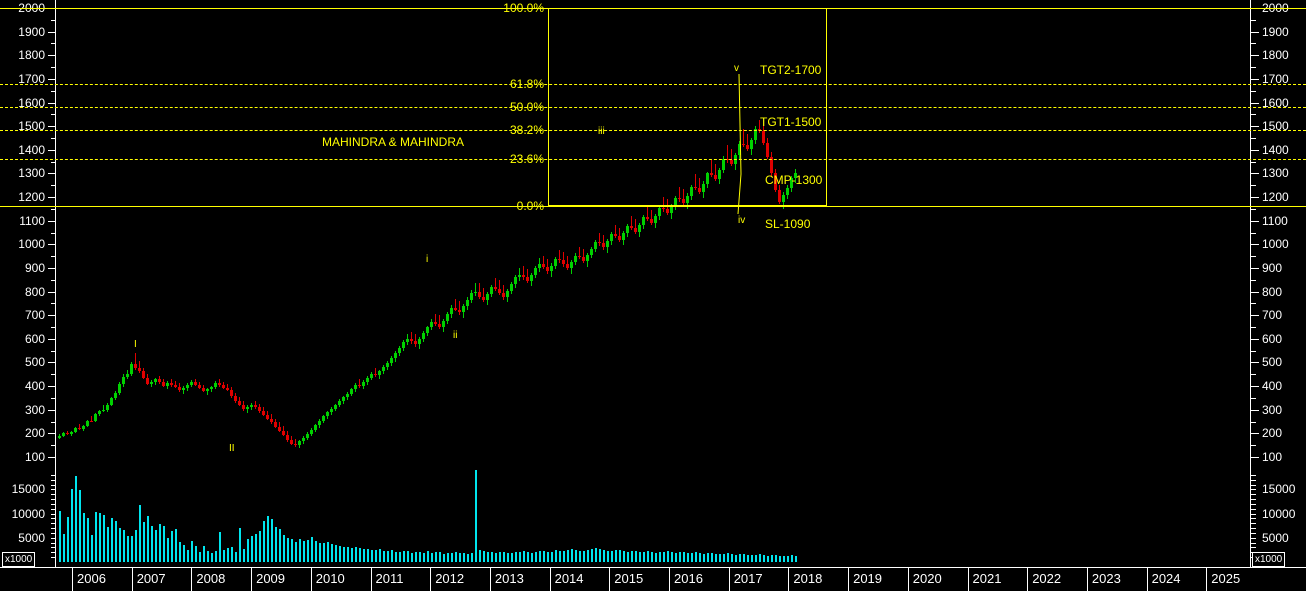 The width and height of the screenshot is (1306, 591). I want to click on date-axis-year: 2012, so click(460, 579).